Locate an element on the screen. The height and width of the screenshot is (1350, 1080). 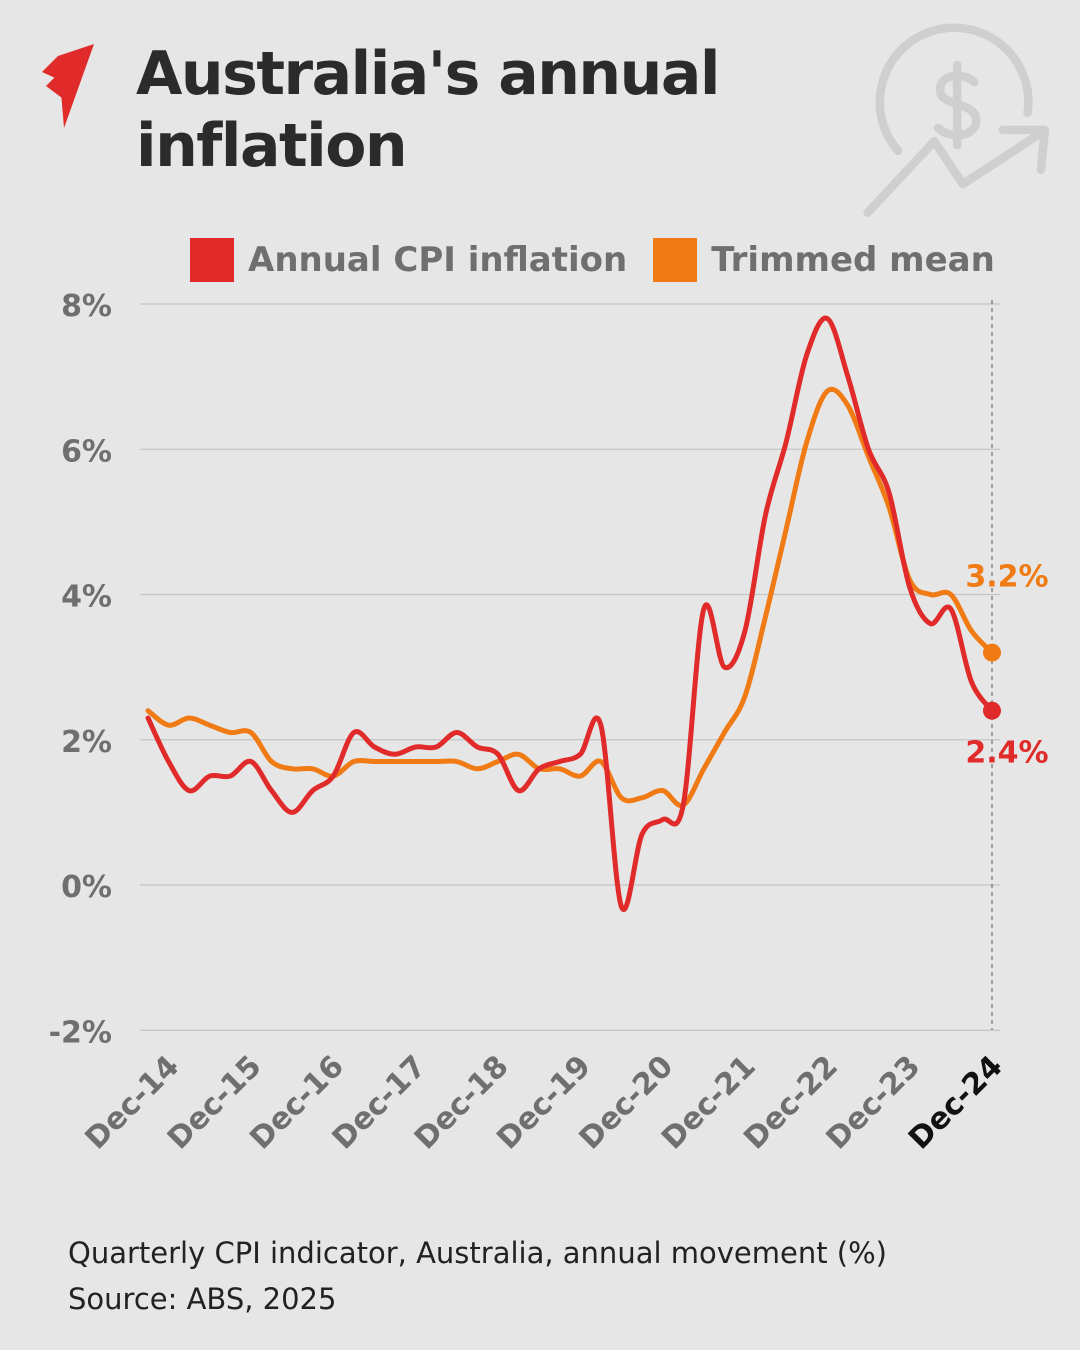
sbs-logo is located at coordinates (68, 86).